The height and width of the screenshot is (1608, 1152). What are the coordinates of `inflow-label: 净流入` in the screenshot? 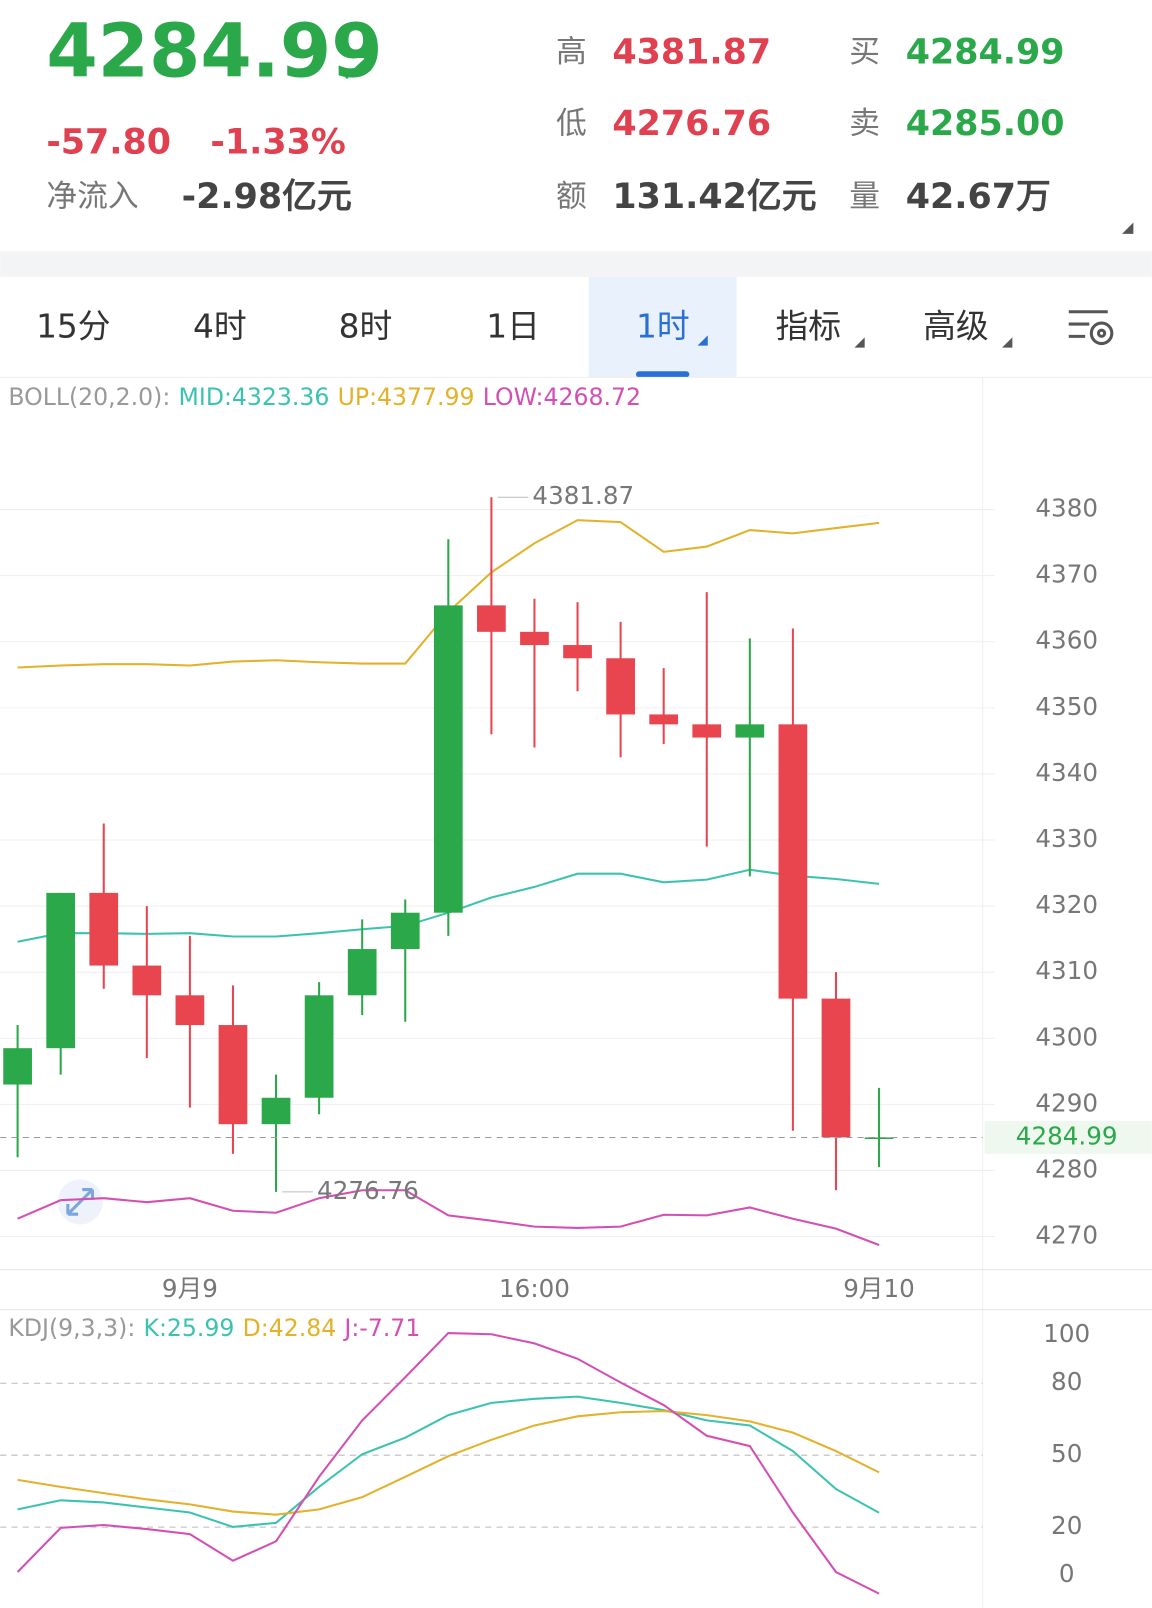 It's located at (92, 196).